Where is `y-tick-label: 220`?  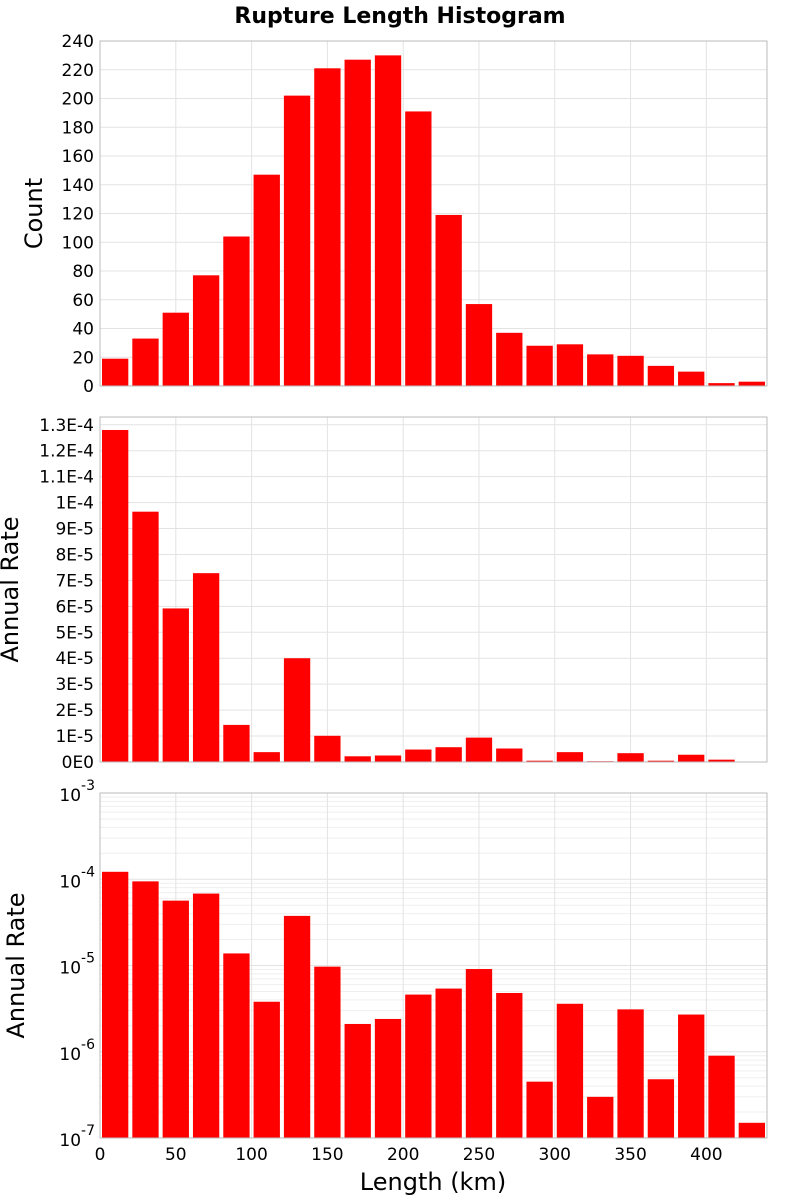
y-tick-label: 220 is located at coordinates (78, 71).